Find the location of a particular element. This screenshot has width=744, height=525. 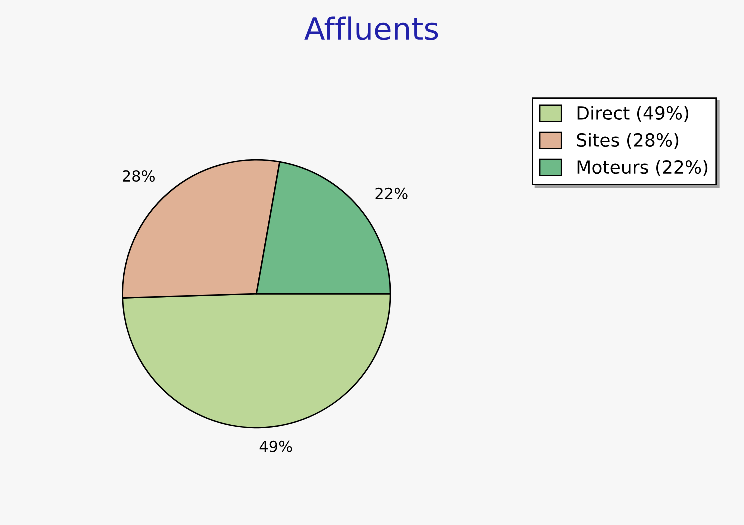

data-label: 22% is located at coordinates (392, 194).